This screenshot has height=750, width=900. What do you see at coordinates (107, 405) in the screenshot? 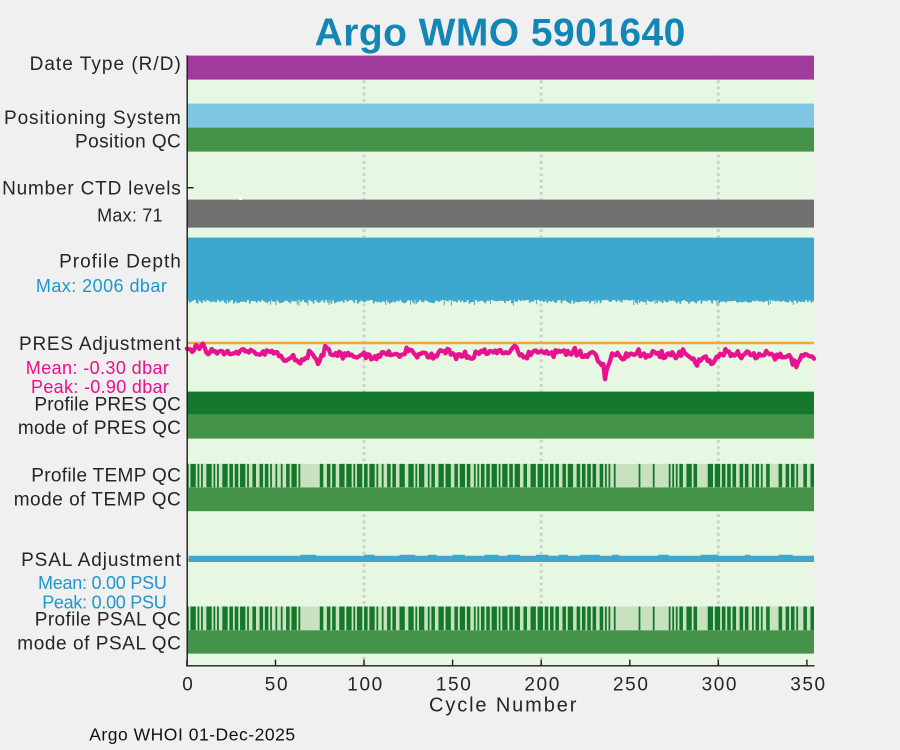
I see `svg-text: Profile PRES QC` at bounding box center [107, 405].